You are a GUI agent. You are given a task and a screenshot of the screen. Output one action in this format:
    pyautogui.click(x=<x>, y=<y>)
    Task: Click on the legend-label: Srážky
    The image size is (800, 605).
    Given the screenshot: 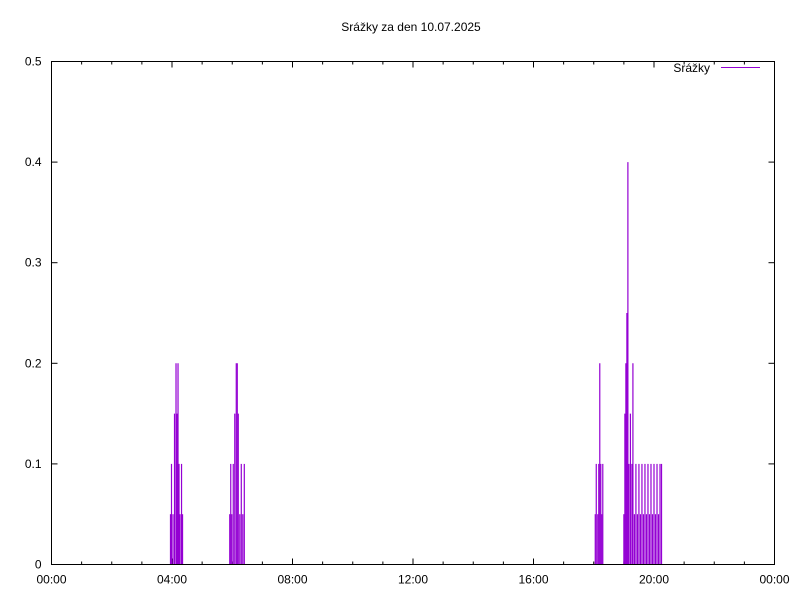 What is the action you would take?
    pyautogui.click(x=691, y=68)
    